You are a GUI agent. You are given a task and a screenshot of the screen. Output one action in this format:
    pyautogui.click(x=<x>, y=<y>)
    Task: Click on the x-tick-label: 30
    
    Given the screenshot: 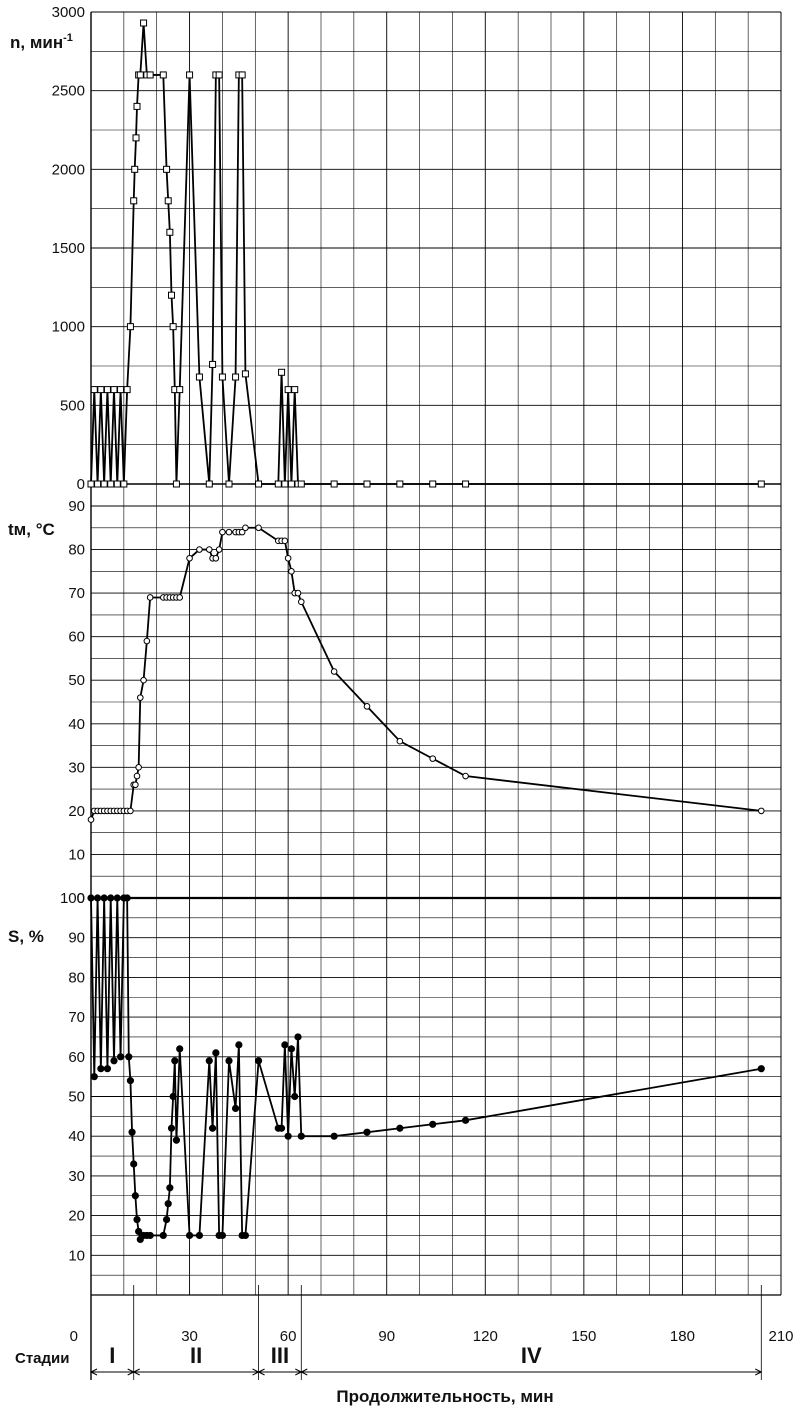 What is the action you would take?
    pyautogui.click(x=189, y=1336)
    